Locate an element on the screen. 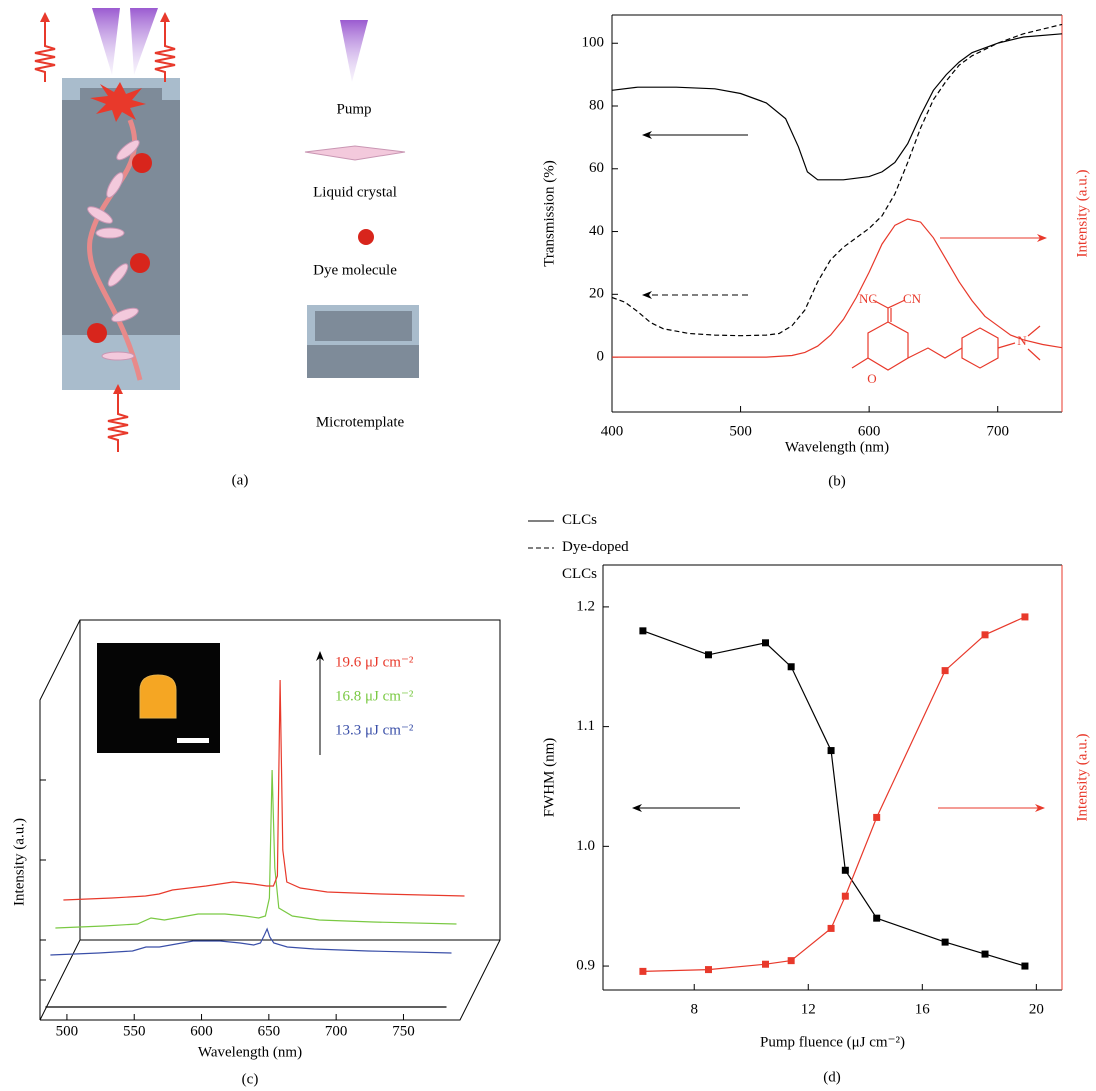 Image resolution: width=1096 pixels, height=1091 pixels. y-axis-title: Intensity (a.u.) is located at coordinates (19, 862).